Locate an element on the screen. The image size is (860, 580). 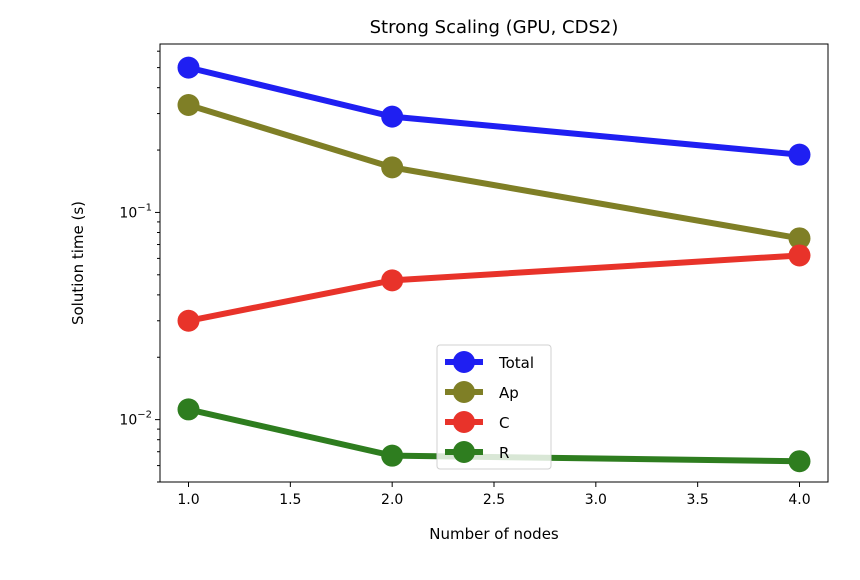
x-axis: 1.0 1.5 2.0 2.5 3.0 3.5 4.0 is located at coordinates (494, 495).